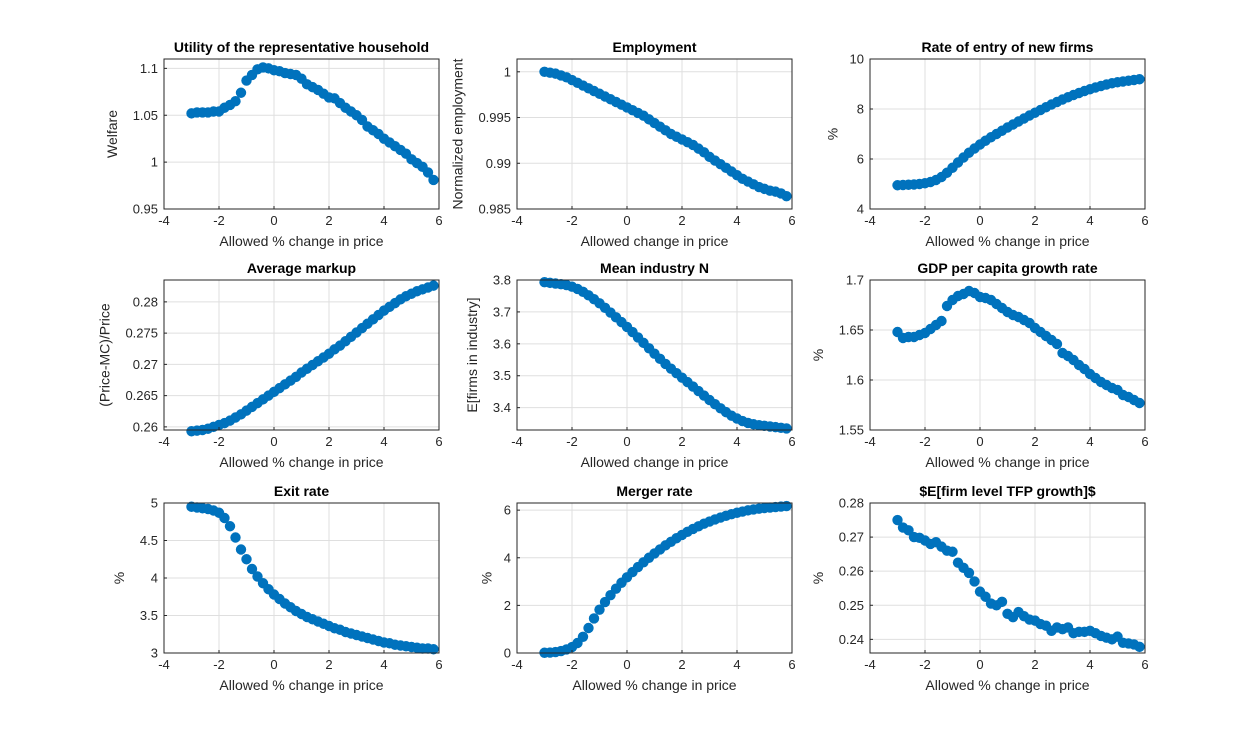 The image size is (1258, 740). I want to click on y-tick-label: 3.8, so click(502, 280).